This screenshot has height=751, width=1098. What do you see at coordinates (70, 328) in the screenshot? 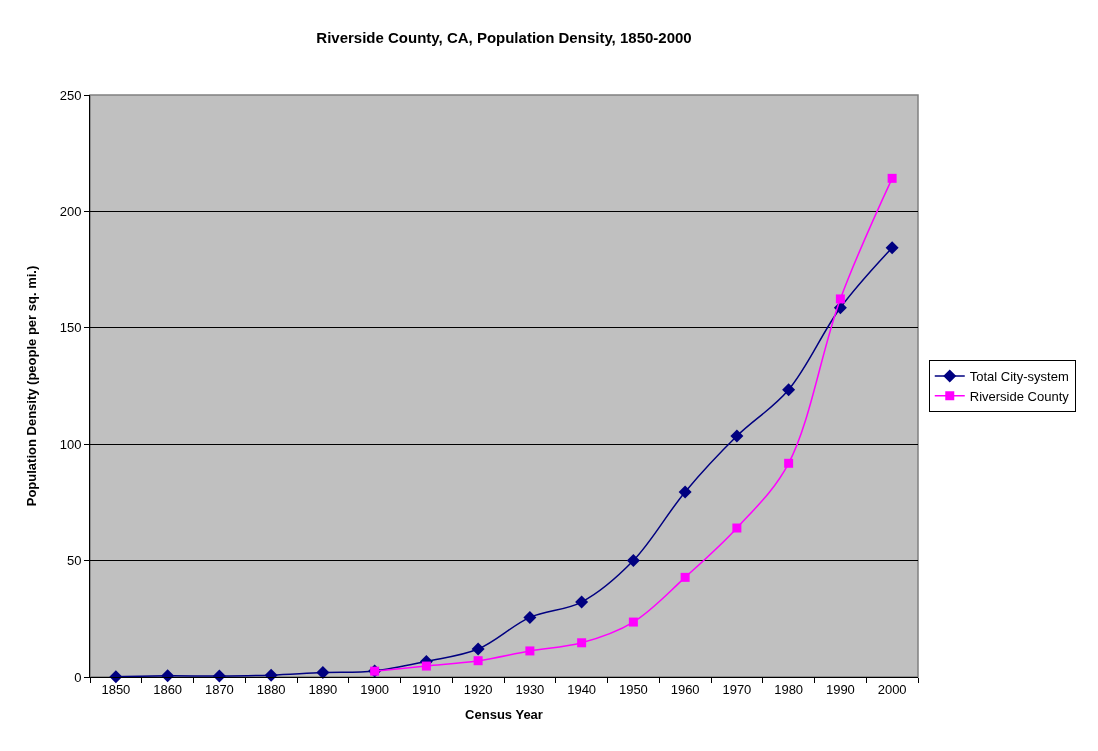
I see `y-tick-label: 150` at bounding box center [70, 328].